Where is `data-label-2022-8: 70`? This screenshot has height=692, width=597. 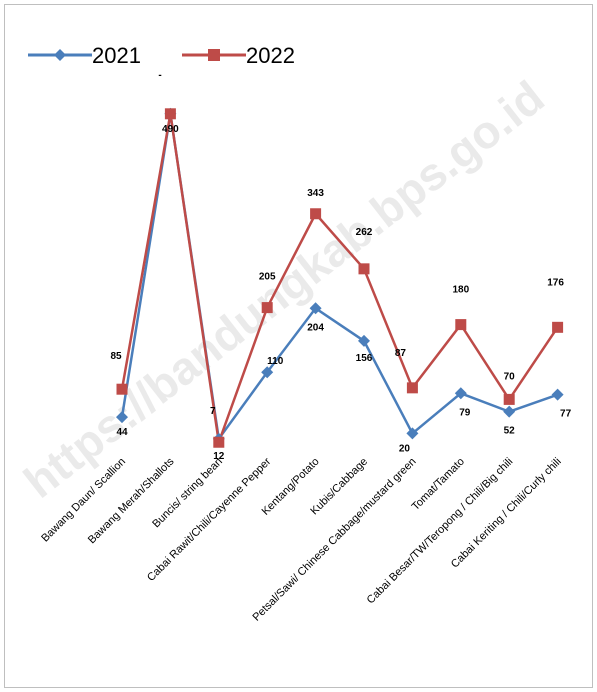 data-label-2022-8: 70 is located at coordinates (510, 376).